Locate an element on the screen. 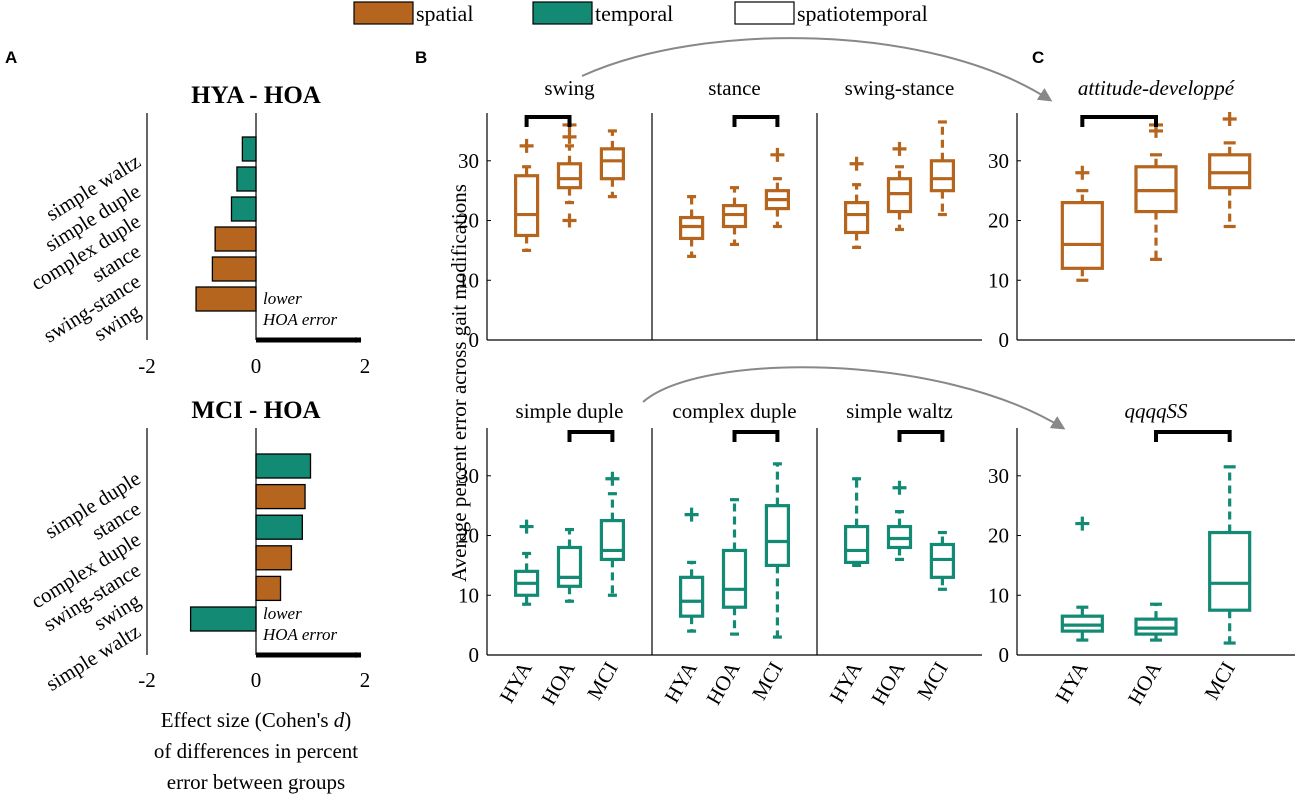 Image resolution: width=1300 pixels, height=800 pixels. xlabel-part: Effect size (Cohen's is located at coordinates (247, 720).